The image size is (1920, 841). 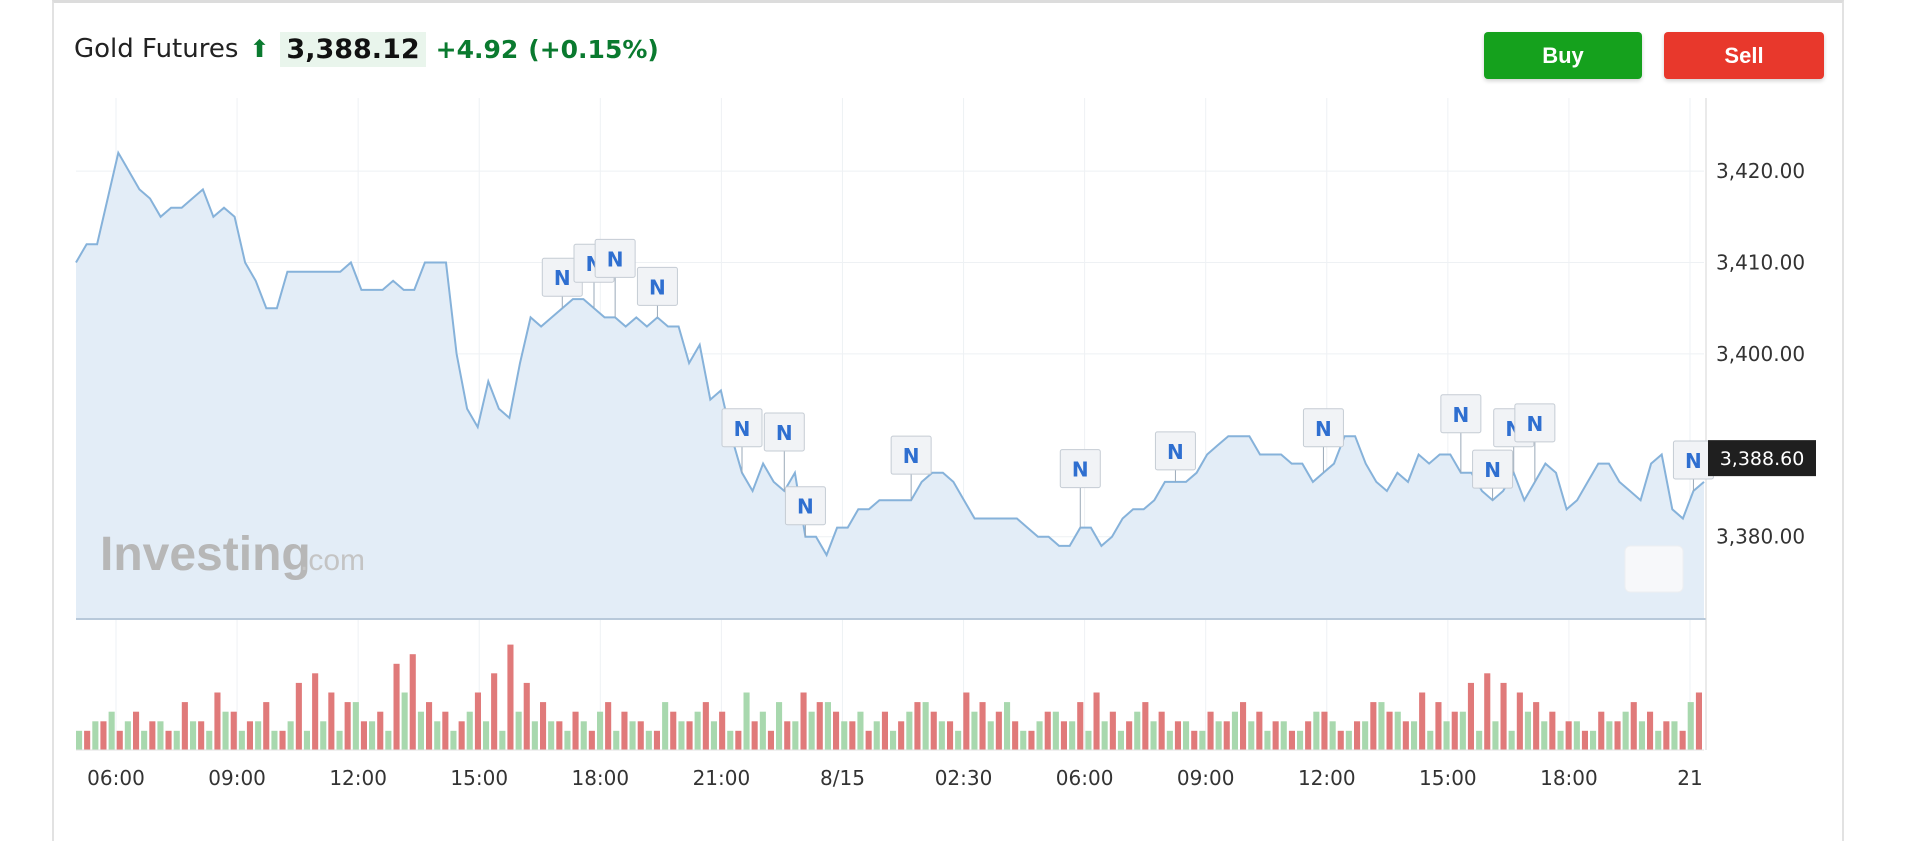 What do you see at coordinates (1563, 55) in the screenshot?
I see `buy-button: Buy` at bounding box center [1563, 55].